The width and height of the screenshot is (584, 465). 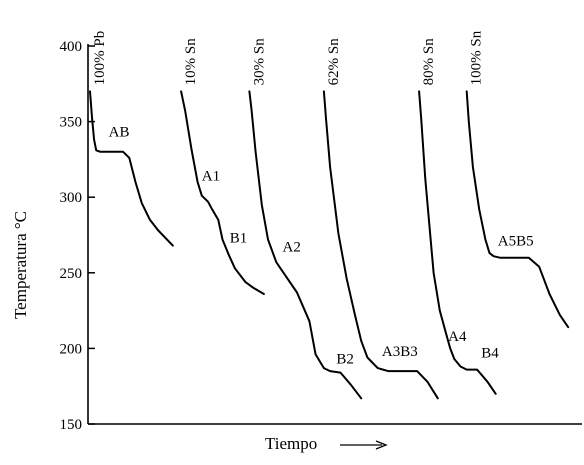 What do you see at coordinates (100, 58) in the screenshot?
I see `series-name-label: 100% Pb` at bounding box center [100, 58].